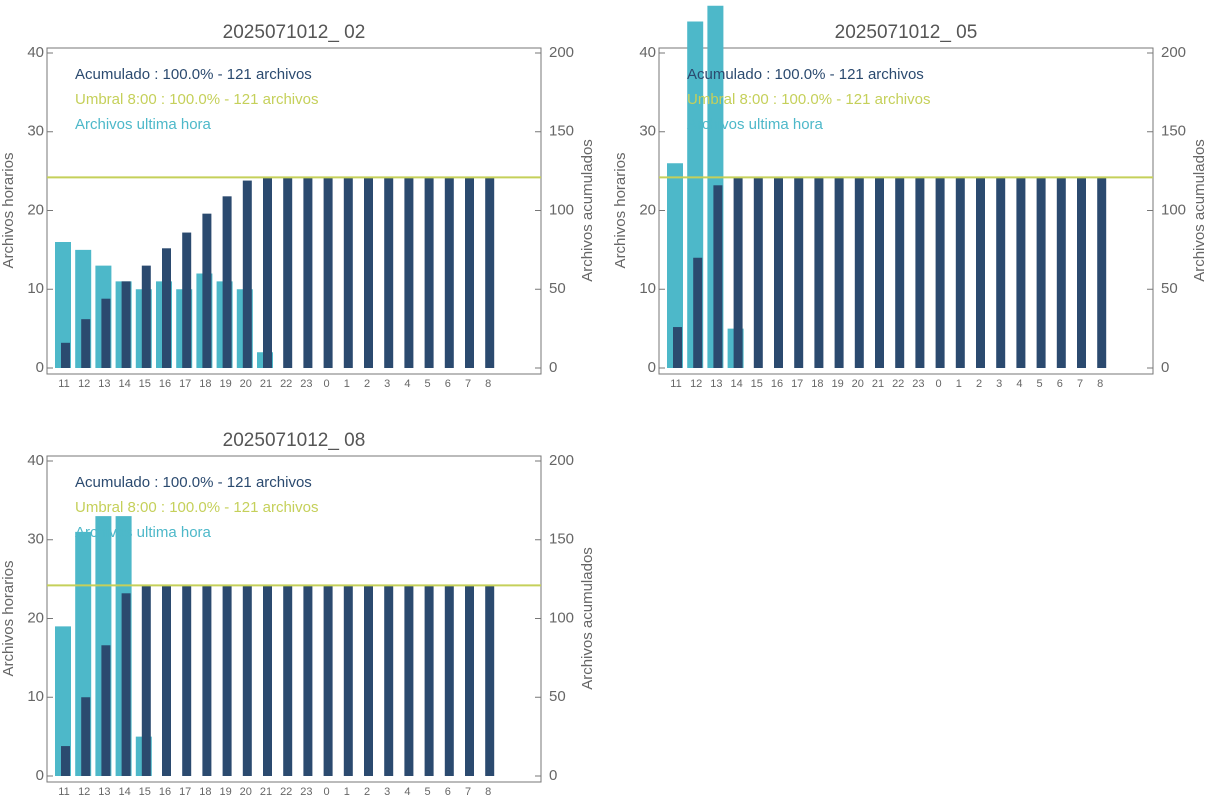  What do you see at coordinates (407, 384) in the screenshot?
I see `x-tick-label: 4` at bounding box center [407, 384].